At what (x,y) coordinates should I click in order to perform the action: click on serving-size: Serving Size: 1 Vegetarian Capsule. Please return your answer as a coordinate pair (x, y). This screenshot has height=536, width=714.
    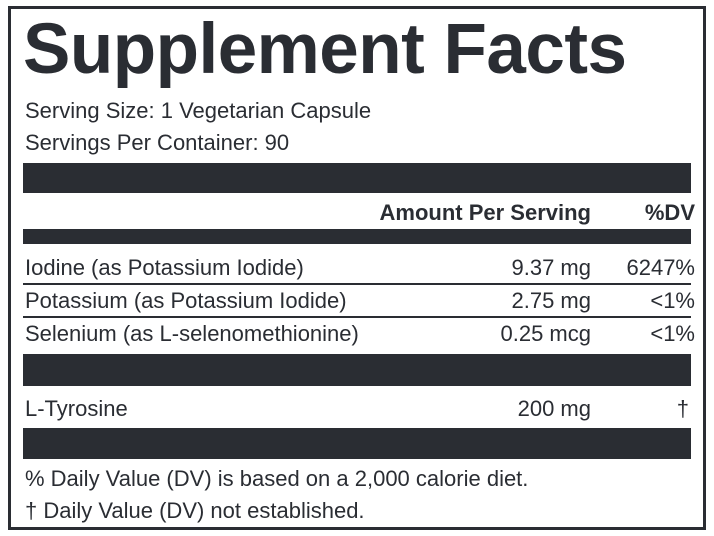
    Looking at the image, I should click on (198, 110).